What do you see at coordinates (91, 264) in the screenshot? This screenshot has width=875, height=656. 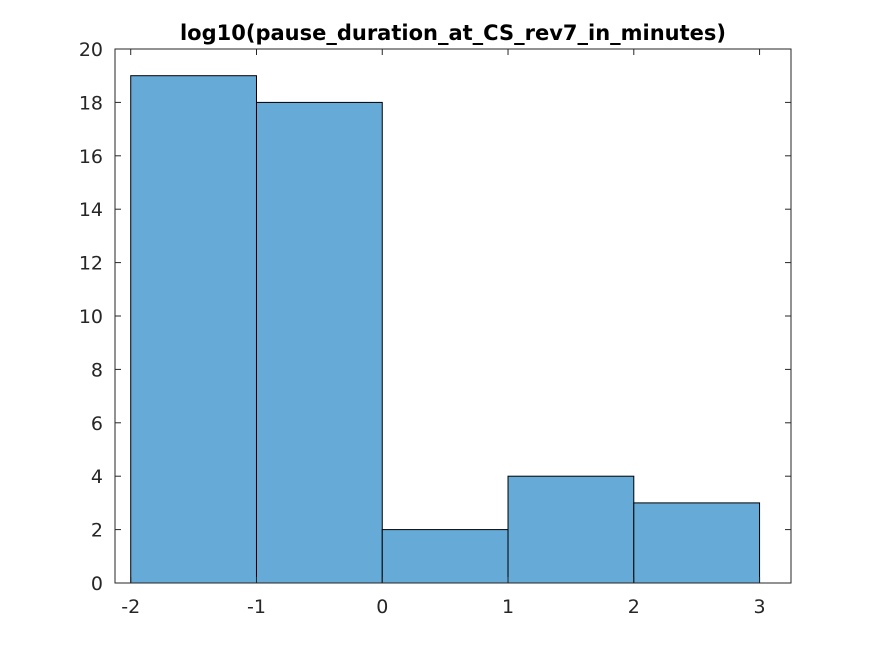 I see `y-tick-label: 12` at bounding box center [91, 264].